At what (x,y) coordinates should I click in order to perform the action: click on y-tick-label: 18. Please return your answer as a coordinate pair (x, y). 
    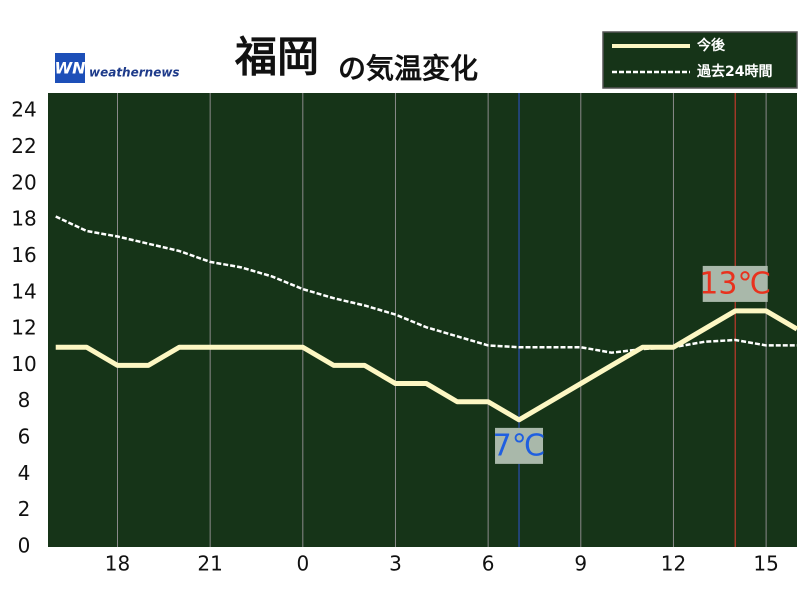
    Looking at the image, I should click on (23, 219).